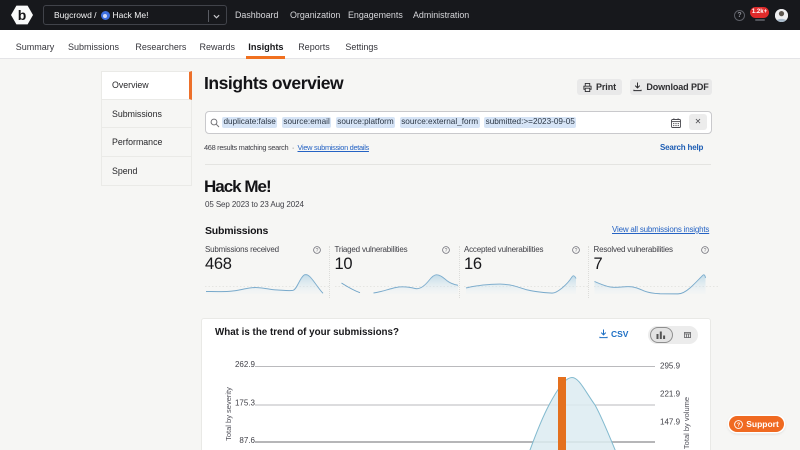 This screenshot has height=450, width=800. What do you see at coordinates (670, 394) in the screenshot?
I see `svg-text: 221.9` at bounding box center [670, 394].